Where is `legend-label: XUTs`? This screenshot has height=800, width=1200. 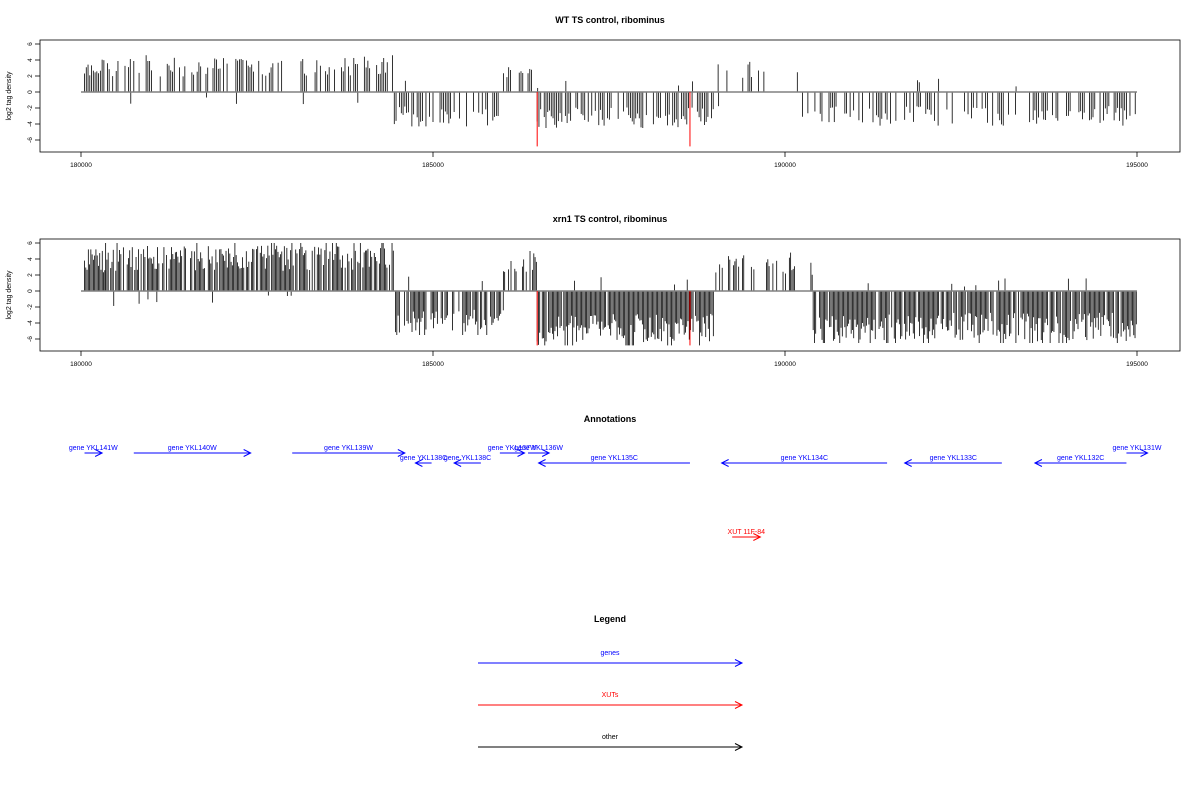
legend-label: XUTs is located at coordinates (610, 695).